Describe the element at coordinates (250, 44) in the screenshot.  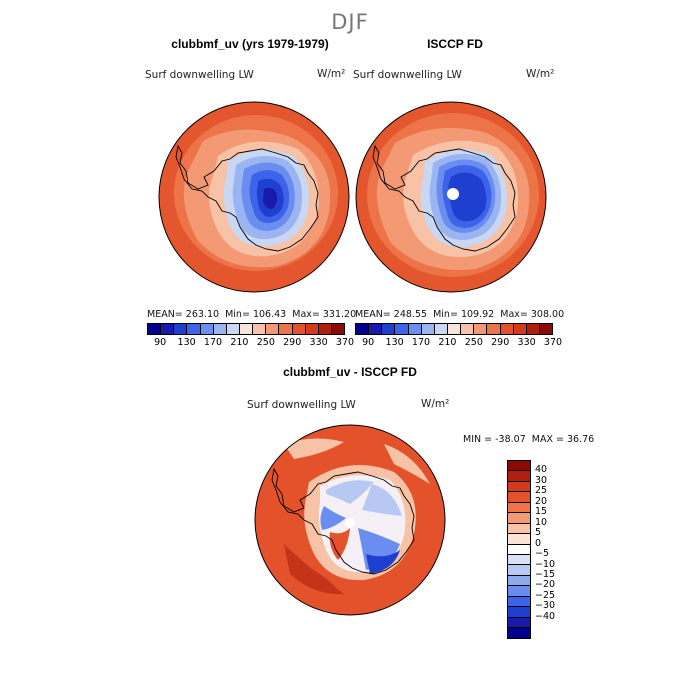
I see `left-panel-title: clubbmf_uv (yrs 1979-1979)` at that location.